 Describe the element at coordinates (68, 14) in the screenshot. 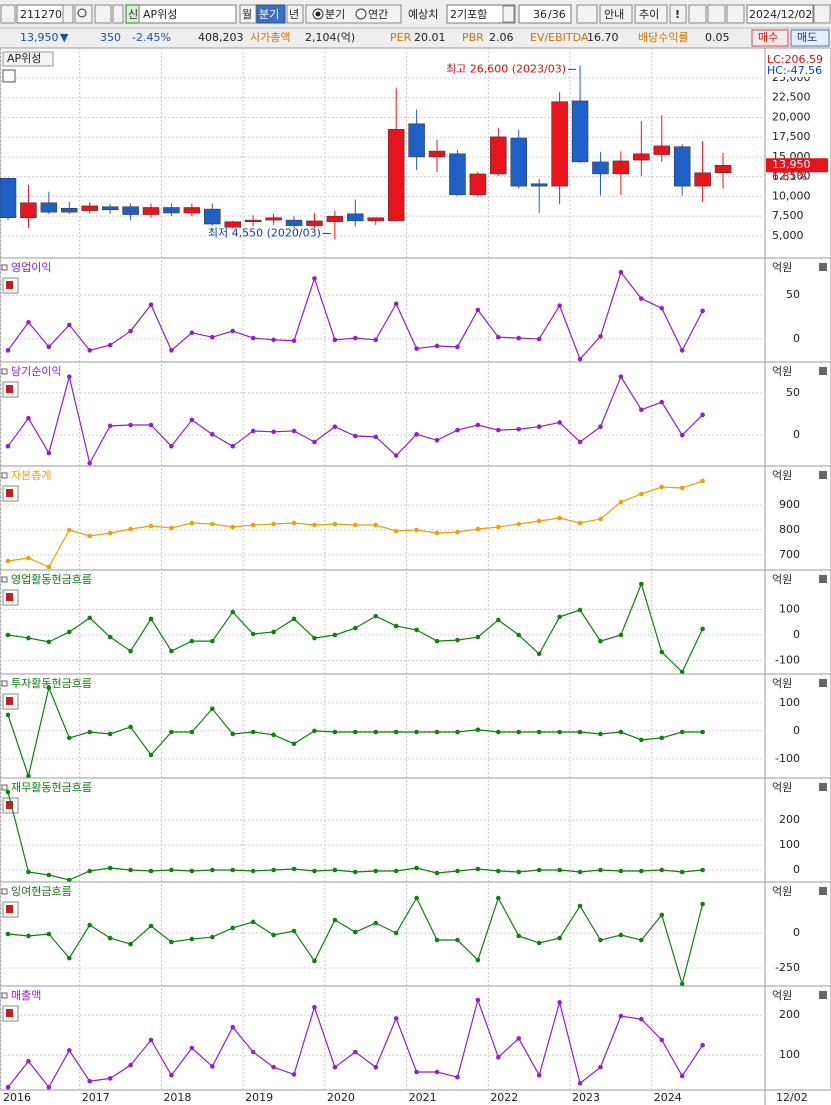

I see `code-dropdown` at that location.